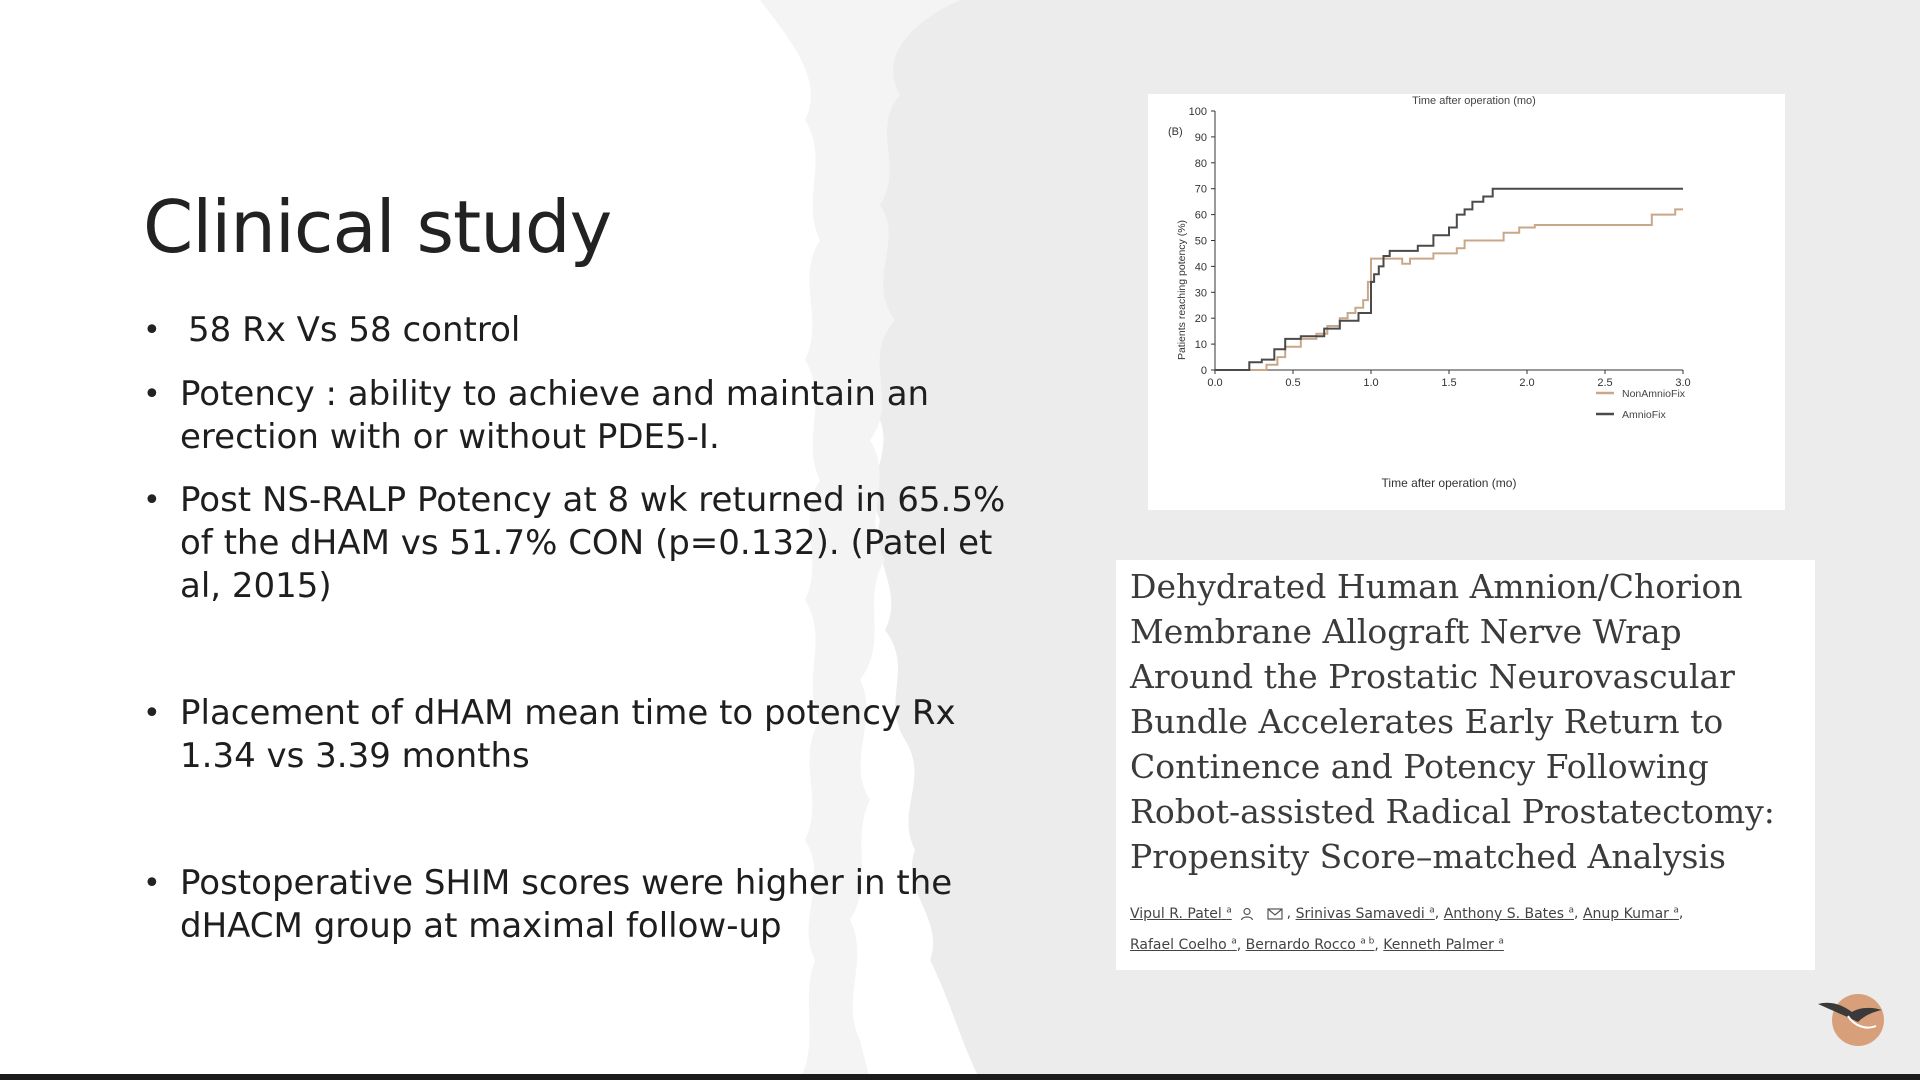 This screenshot has height=1080, width=1920. I want to click on chart-x-tick-label: 0.0, so click(1214, 383).